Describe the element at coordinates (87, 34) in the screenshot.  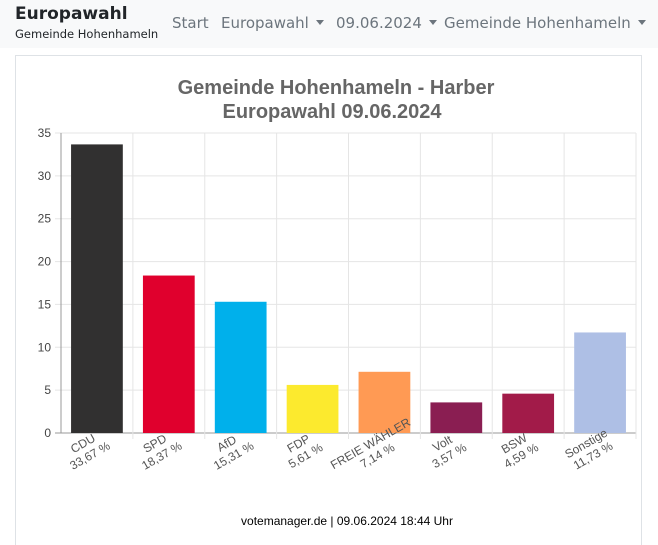
I see `brand-subtitle: Gemeinde Hohenhameln` at that location.